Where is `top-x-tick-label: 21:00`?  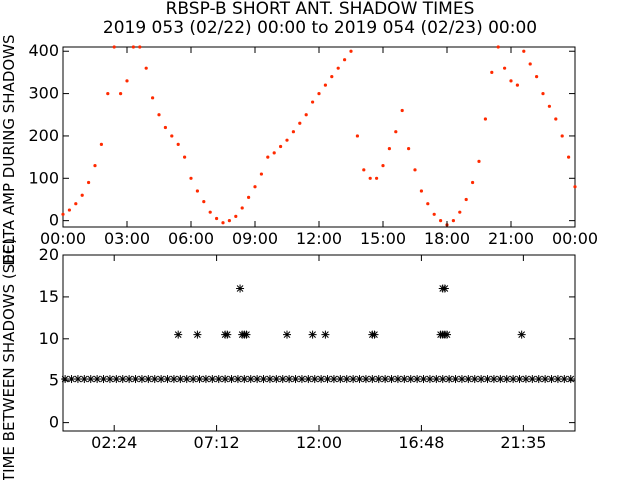 top-x-tick-label: 21:00 is located at coordinates (511, 238).